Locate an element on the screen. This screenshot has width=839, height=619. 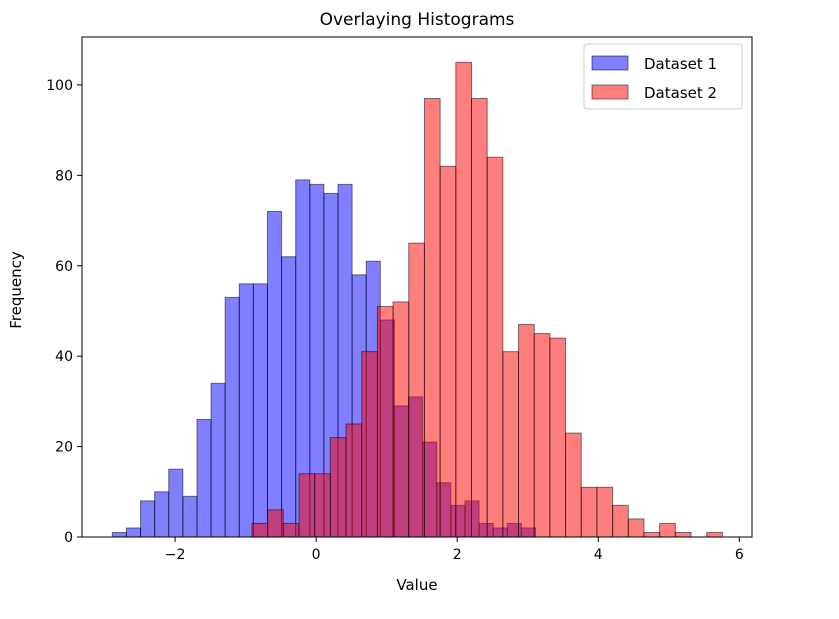
chart-title: Overlaying Histograms is located at coordinates (417, 20).